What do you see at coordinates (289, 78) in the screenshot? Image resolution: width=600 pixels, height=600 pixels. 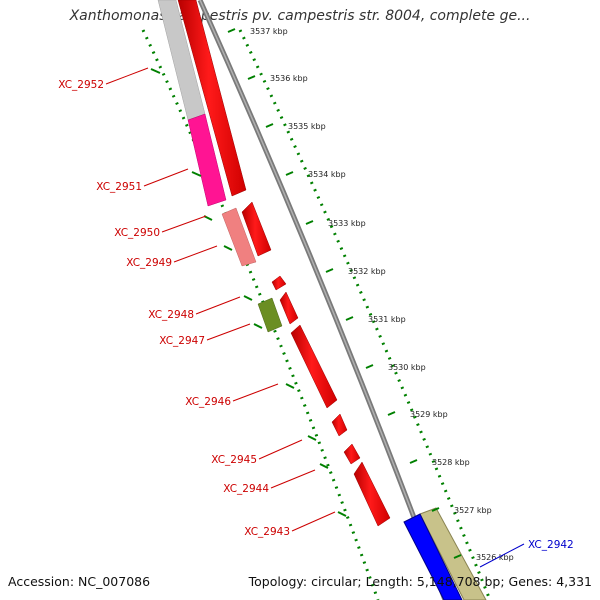 I see `ruler-label: 3536 kbp` at bounding box center [289, 78].